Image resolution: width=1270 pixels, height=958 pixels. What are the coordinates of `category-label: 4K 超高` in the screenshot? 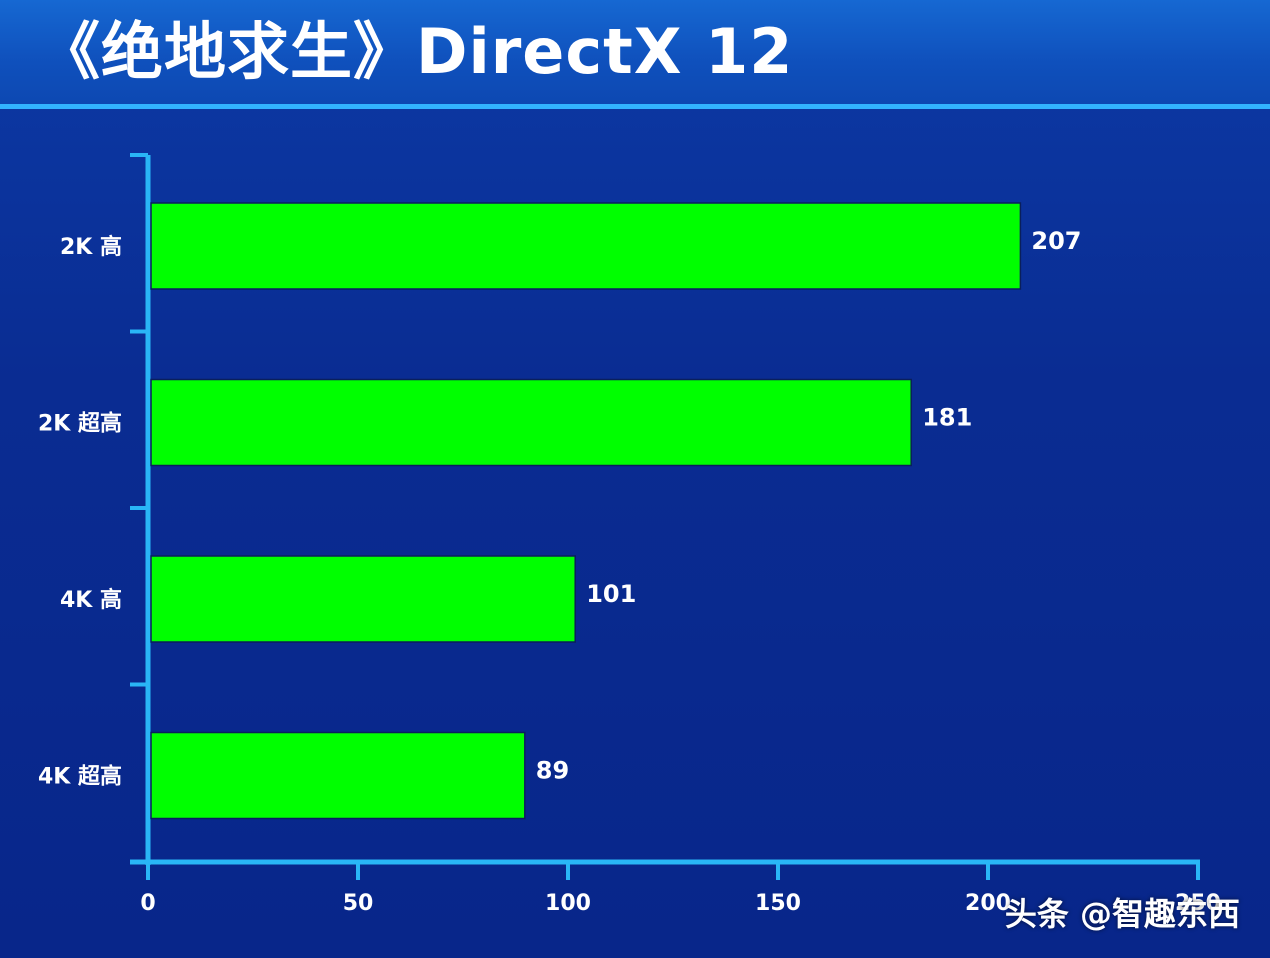 It's located at (80, 777).